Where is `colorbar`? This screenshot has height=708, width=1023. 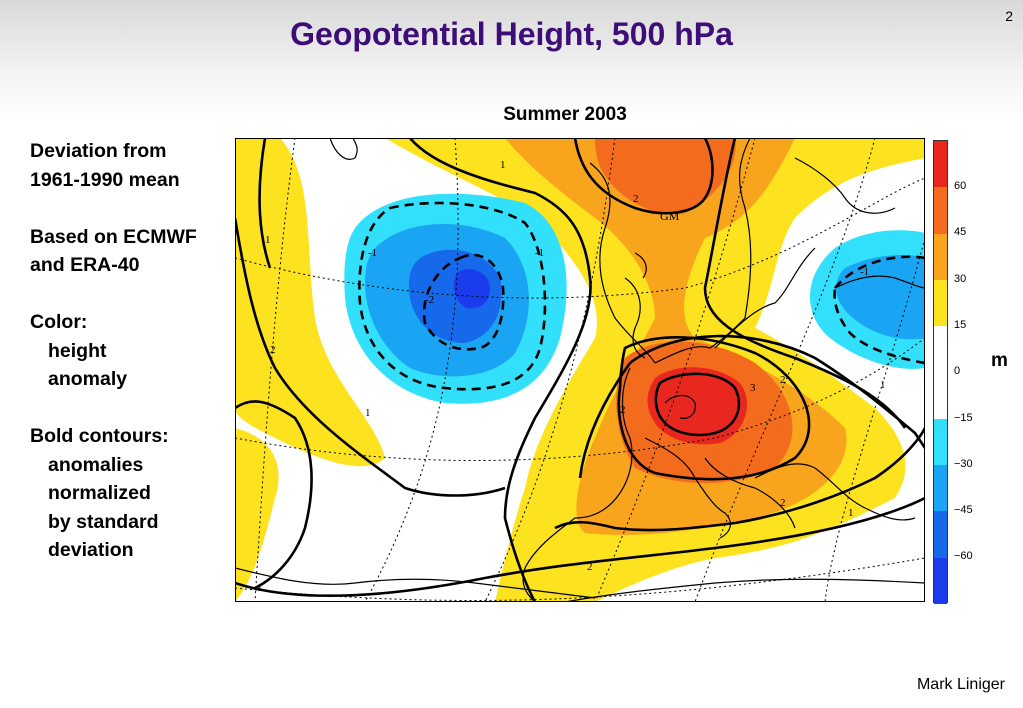
colorbar is located at coordinates (940, 372).